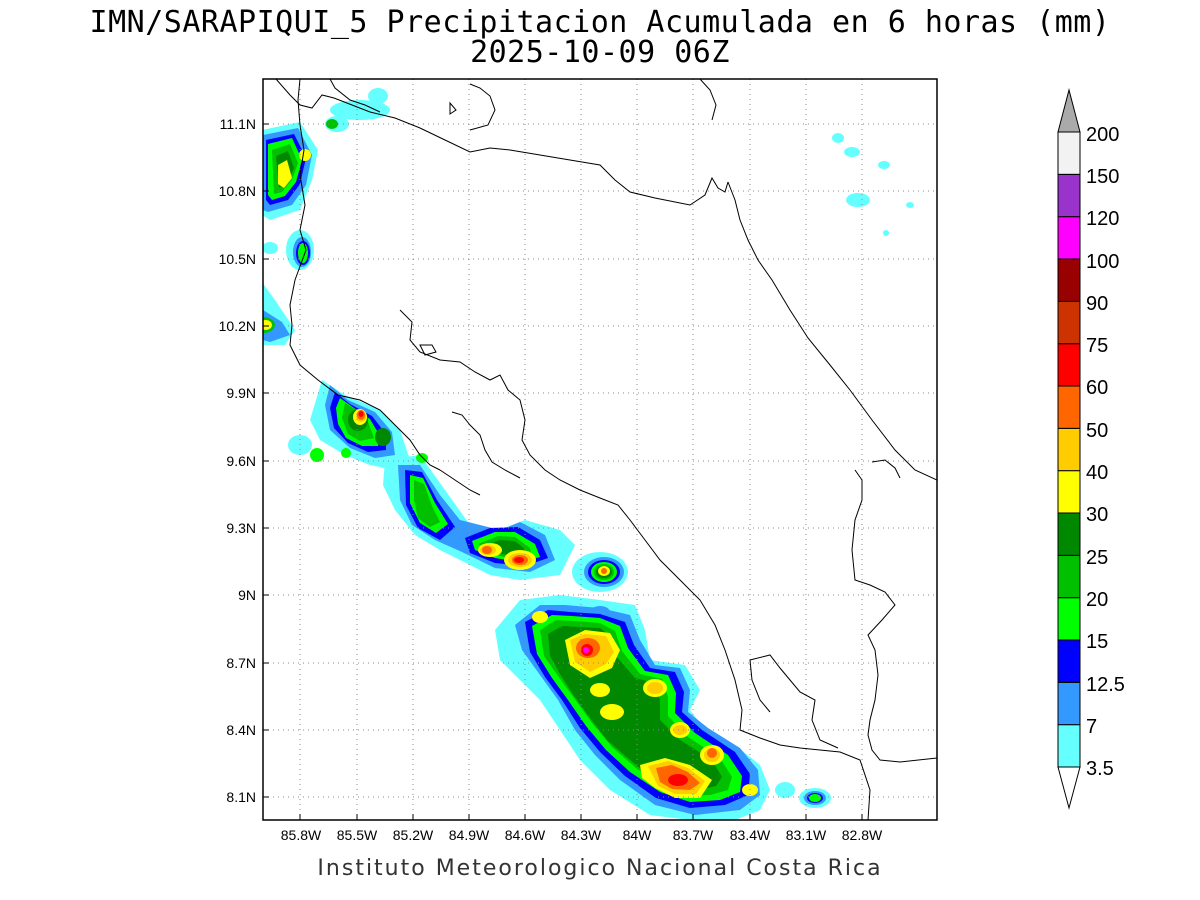  Describe the element at coordinates (1091, 727) in the screenshot. I see `colorbar-label: 7` at that location.